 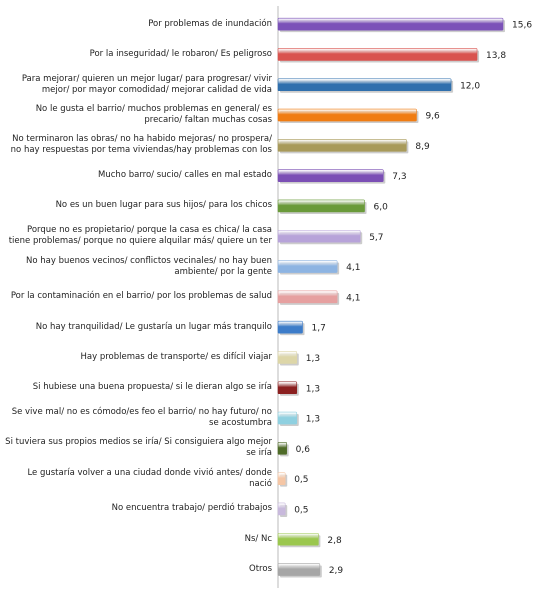 I want to click on category-label: Por problemas de inundación, so click(x=210, y=23).